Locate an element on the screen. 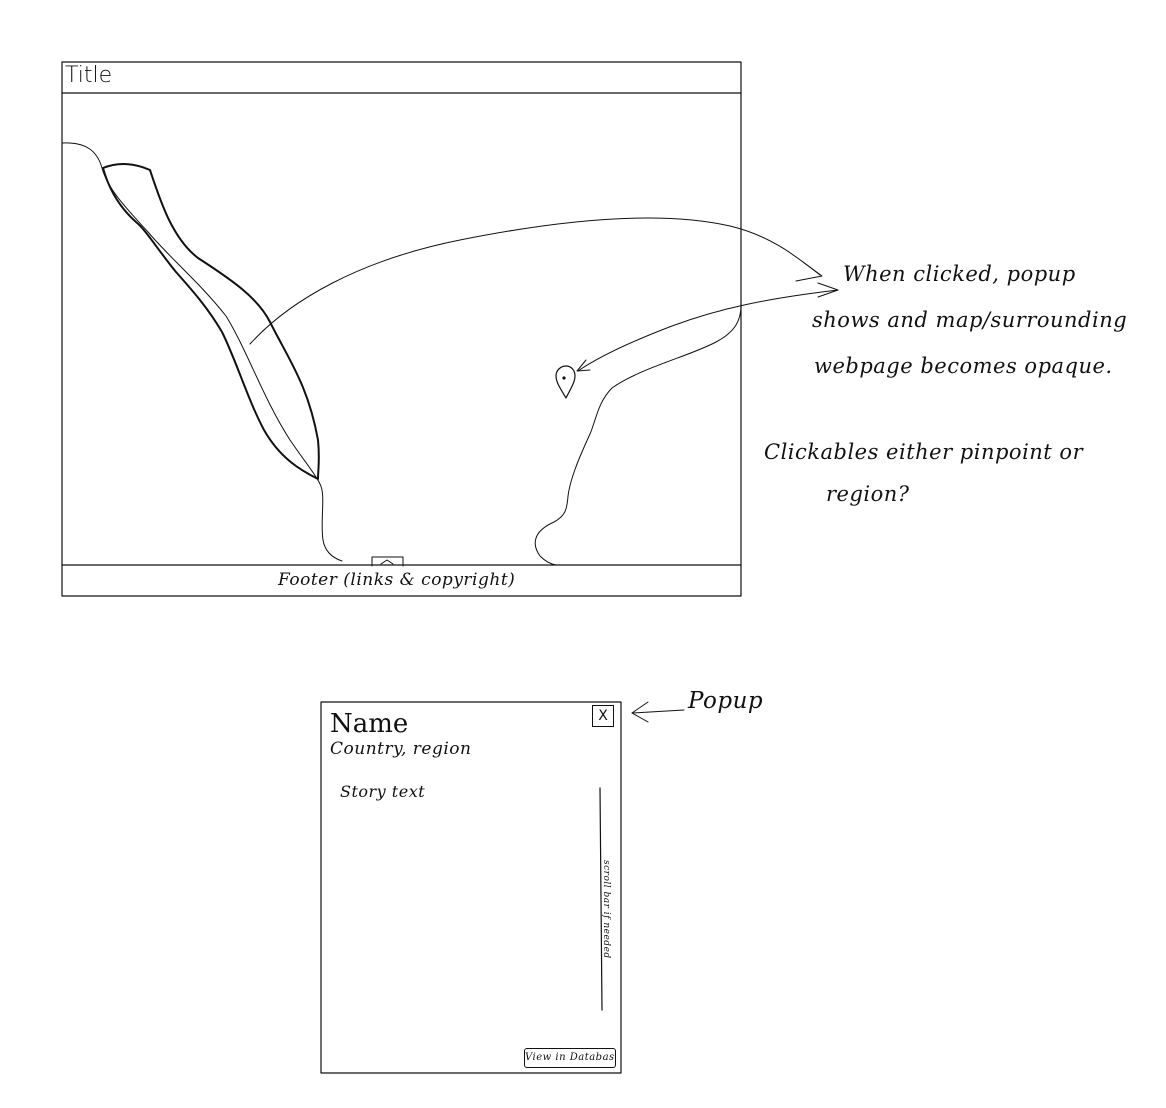  popup-scrollbar is located at coordinates (601, 899).